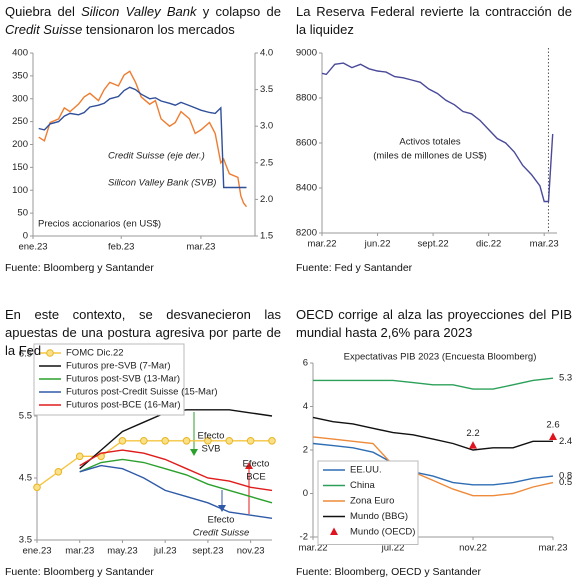 The width and height of the screenshot is (577, 583). What do you see at coordinates (430, 156) in the screenshot?
I see `annotation: (miles de millones de US$)` at bounding box center [430, 156].